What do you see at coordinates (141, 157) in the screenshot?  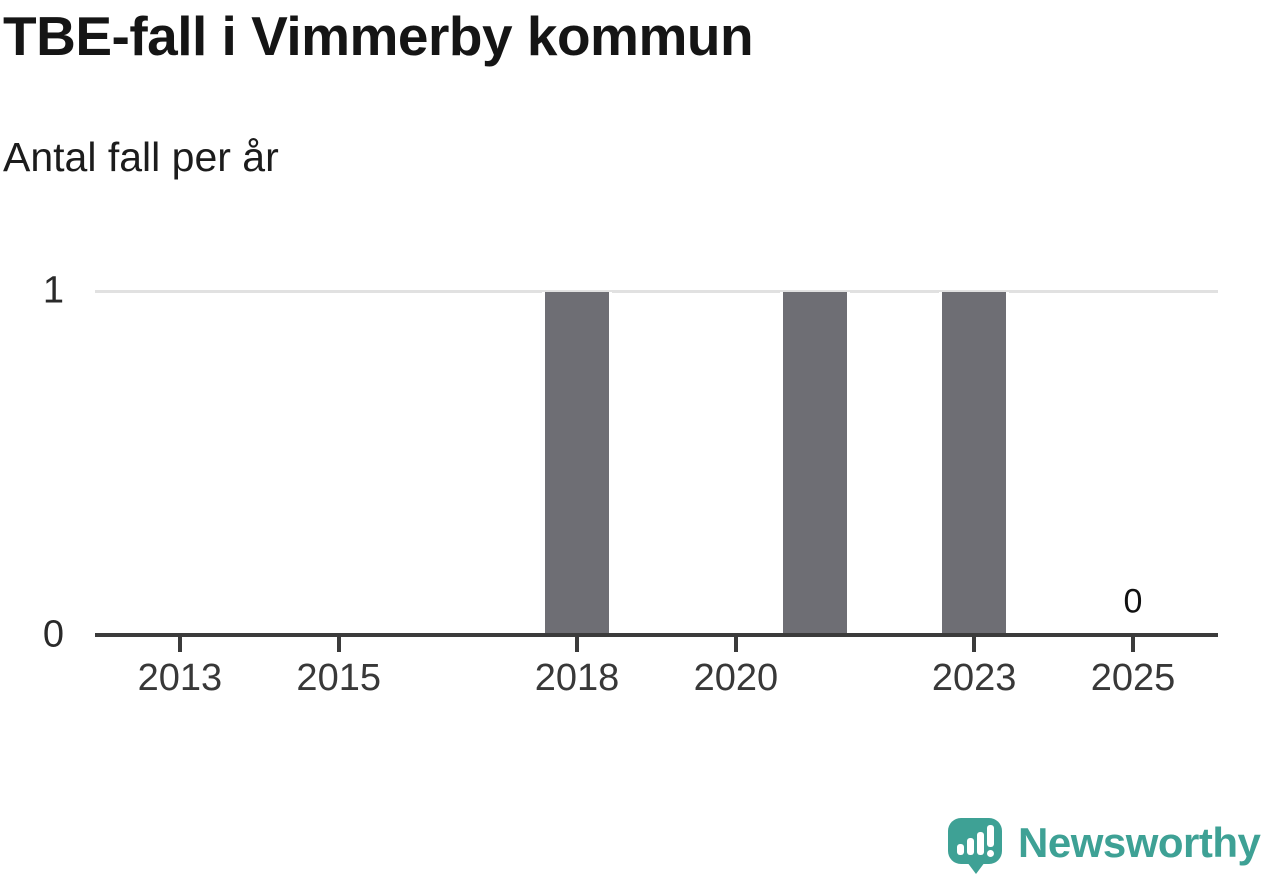 I see `chart-subtitle: Antal fall per år` at bounding box center [141, 157].